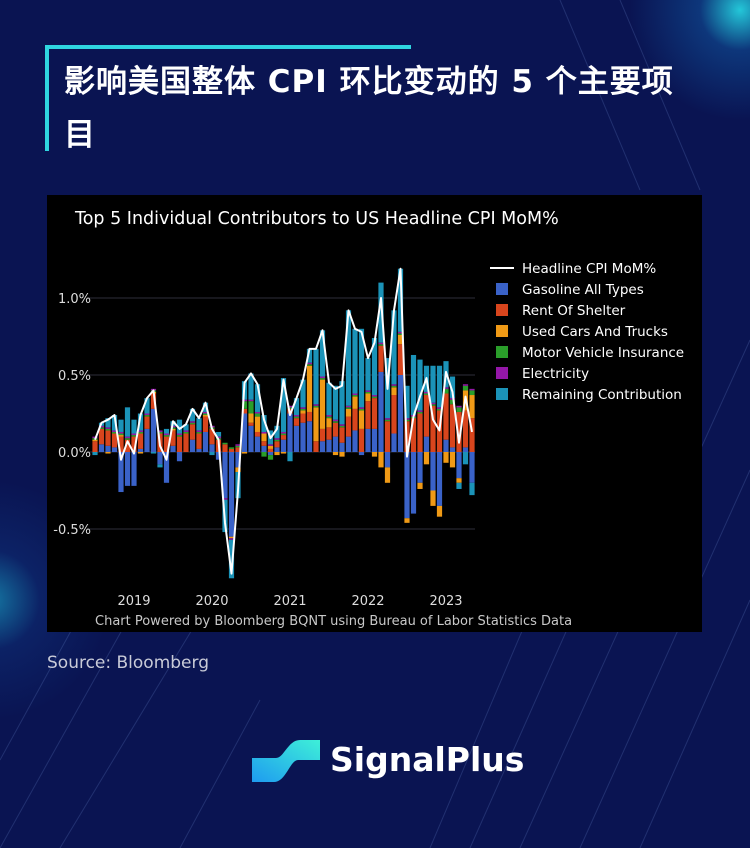 Image resolution: width=750 pixels, height=848 pixels. What do you see at coordinates (72, 530) in the screenshot?
I see `y-tick-label: -0.5%` at bounding box center [72, 530].